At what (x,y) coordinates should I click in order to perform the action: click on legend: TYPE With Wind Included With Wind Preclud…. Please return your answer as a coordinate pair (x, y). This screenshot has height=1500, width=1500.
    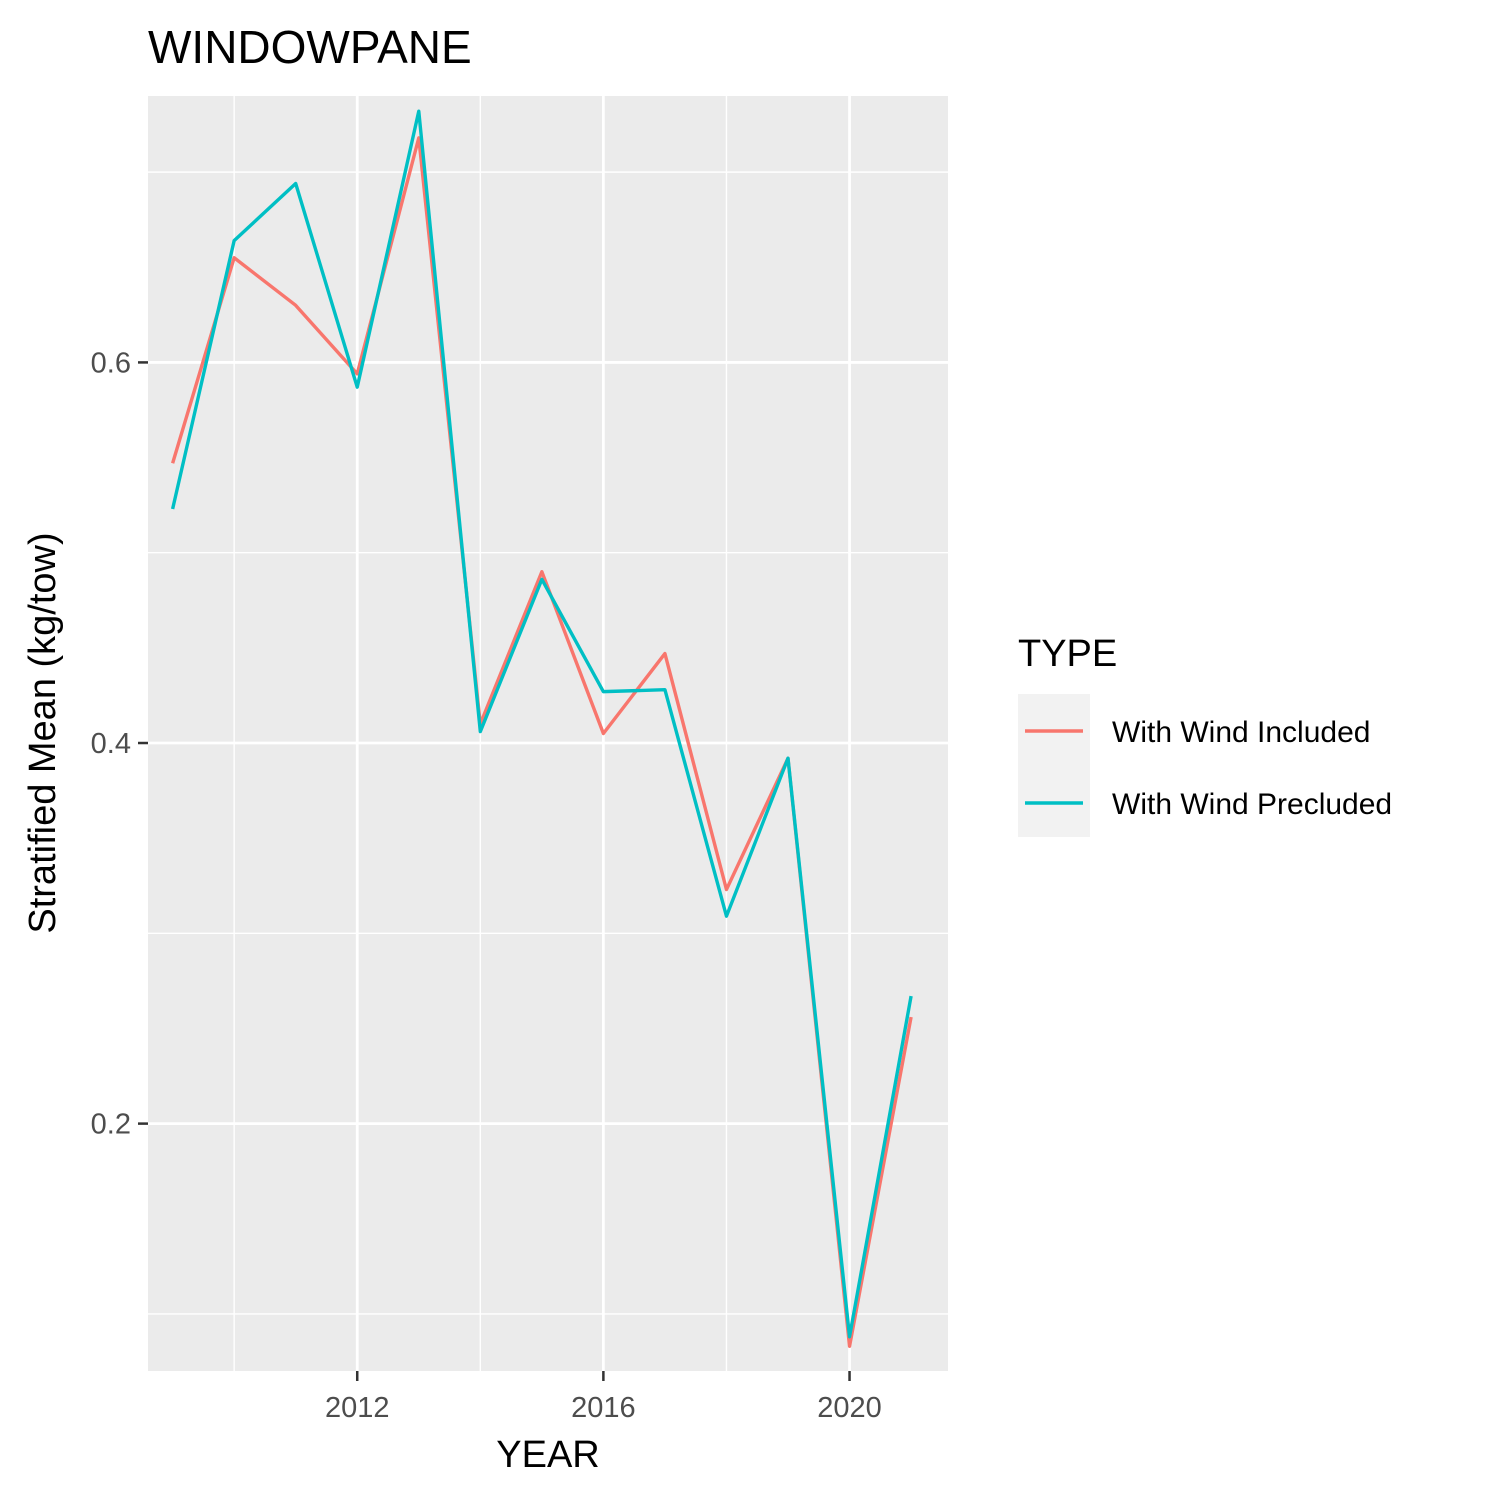
    Looking at the image, I should click on (1205, 735).